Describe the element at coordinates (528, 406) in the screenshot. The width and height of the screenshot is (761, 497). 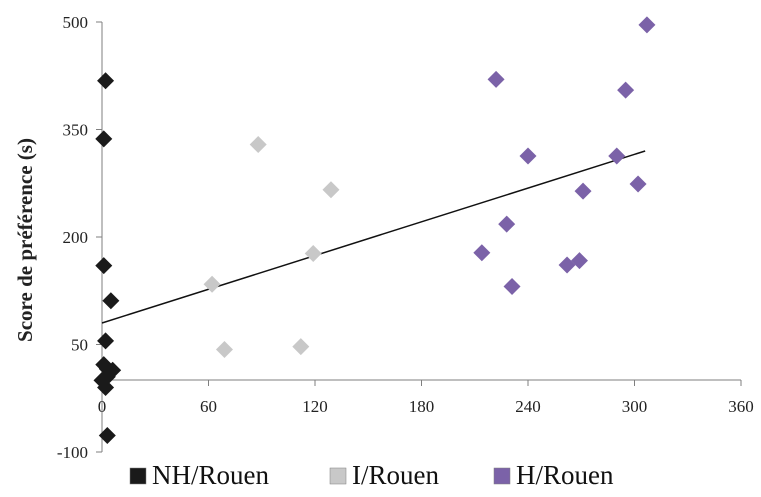
I see `x-tick-label: 240` at that location.